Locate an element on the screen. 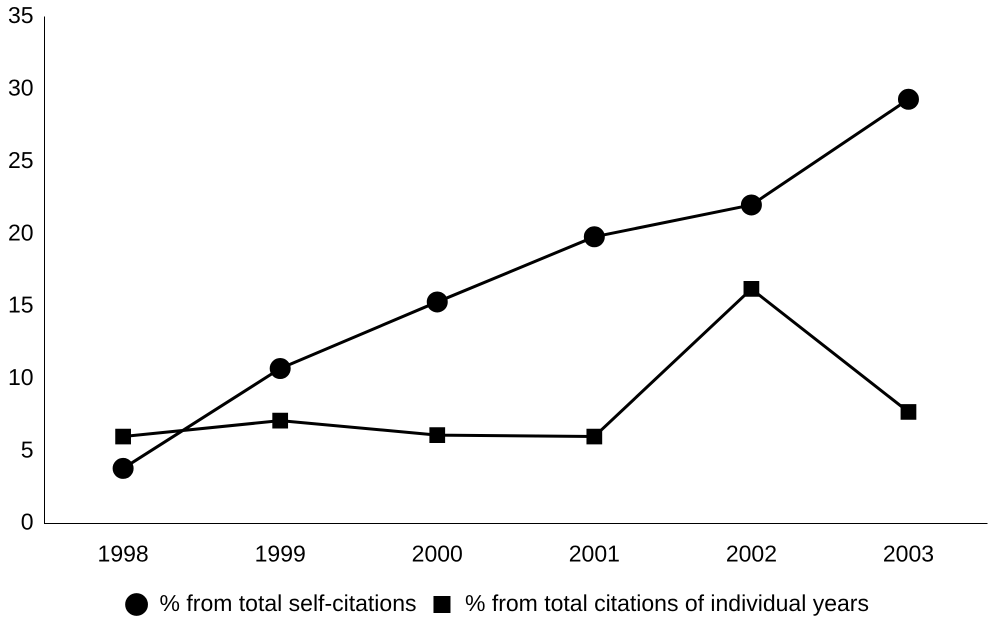 The width and height of the screenshot is (999, 626). y-tick-label: 30 is located at coordinates (21, 87).